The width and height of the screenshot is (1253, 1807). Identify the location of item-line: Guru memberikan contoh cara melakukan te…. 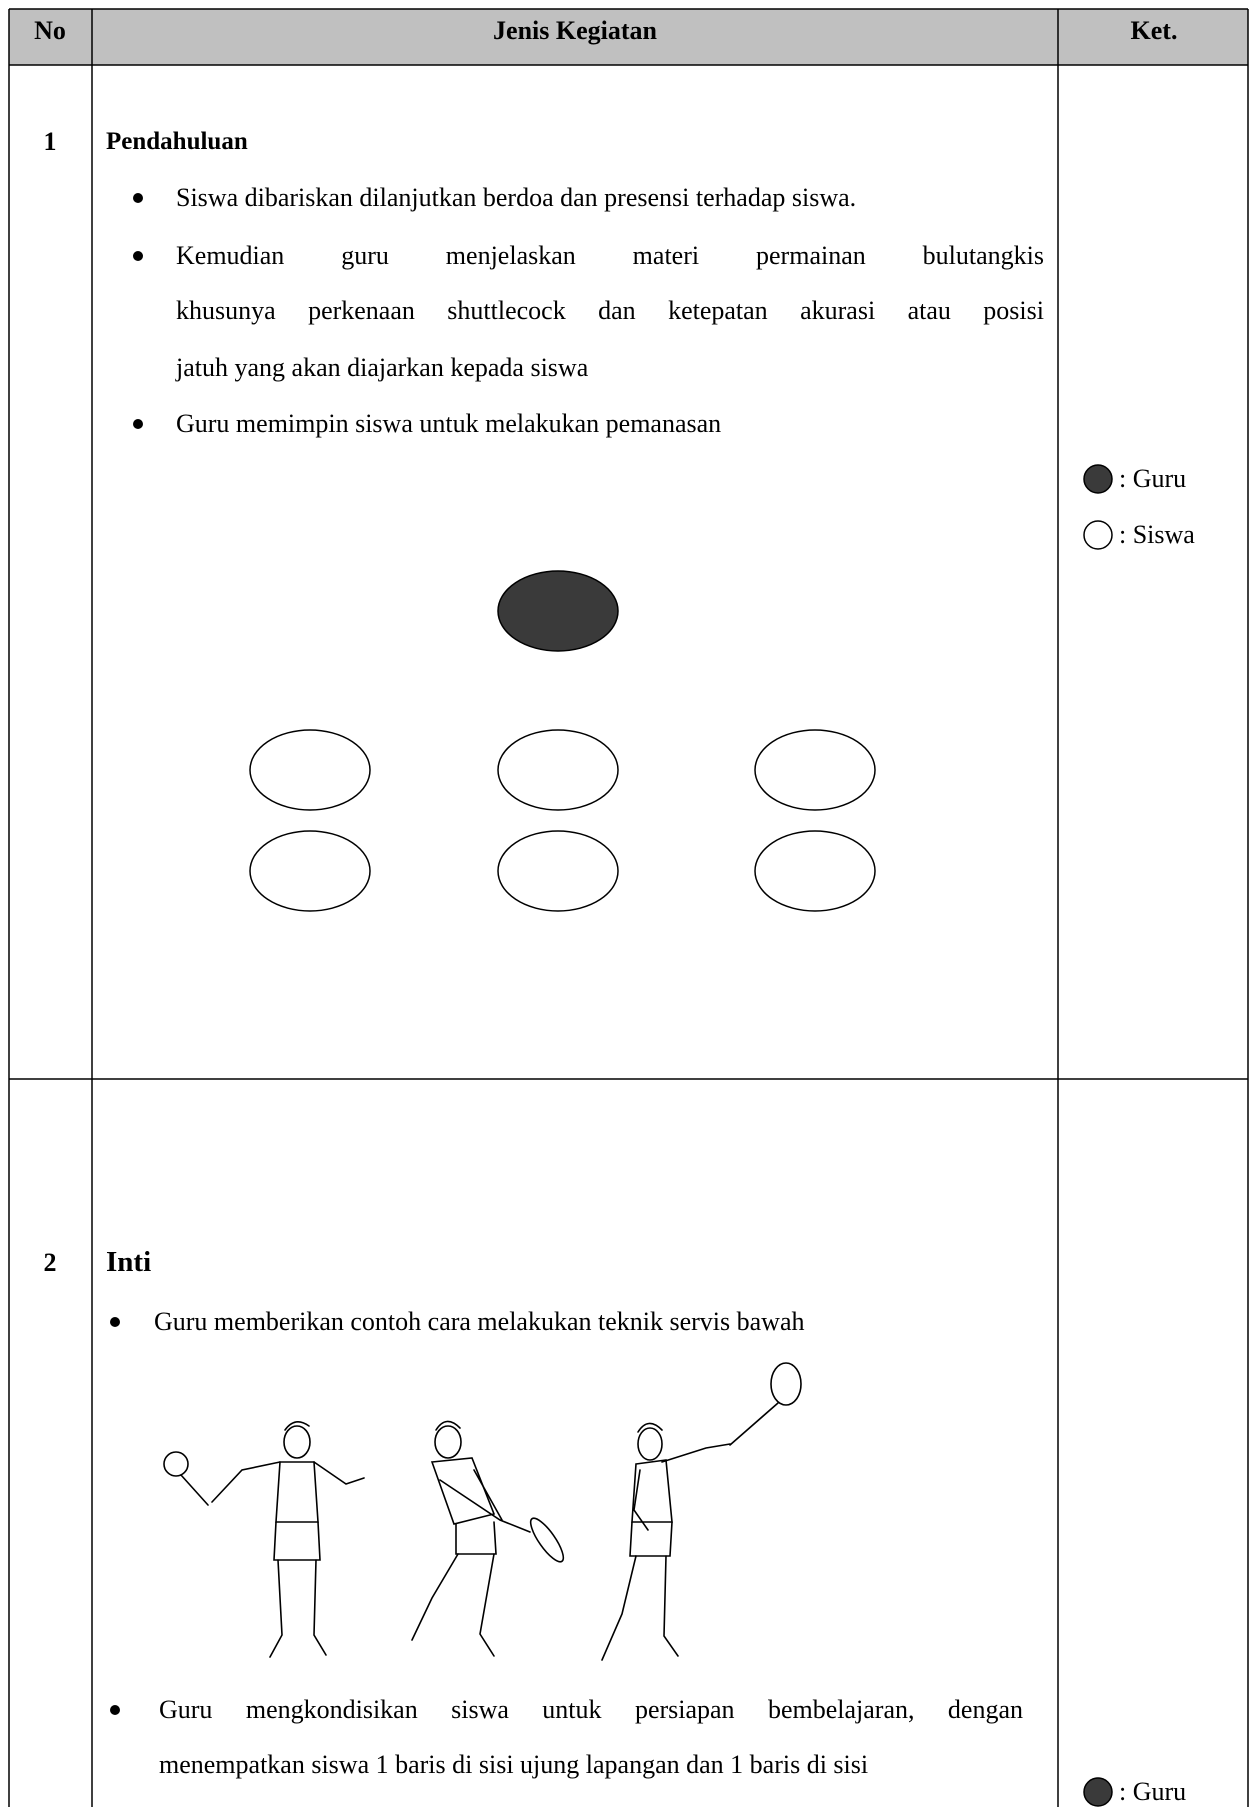
(479, 1321).